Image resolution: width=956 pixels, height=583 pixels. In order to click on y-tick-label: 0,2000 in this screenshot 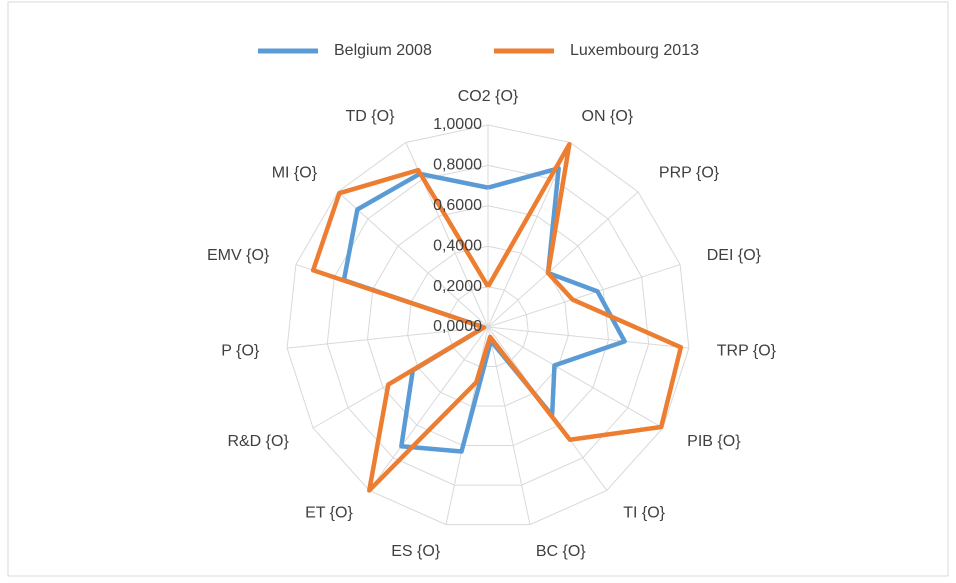, I will do `click(457, 286)`.